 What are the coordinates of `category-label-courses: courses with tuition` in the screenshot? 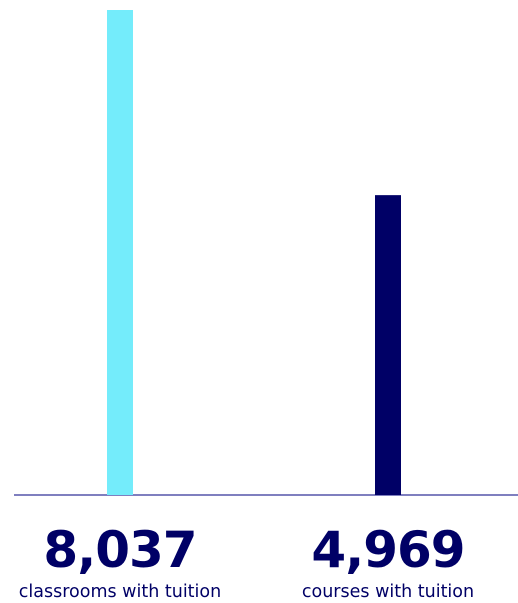 It's located at (388, 592).